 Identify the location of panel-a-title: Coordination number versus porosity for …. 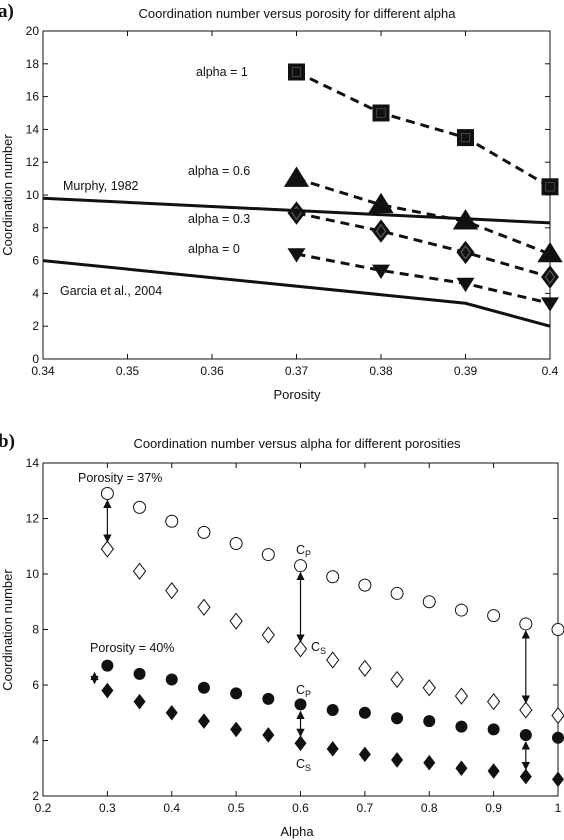
(298, 13).